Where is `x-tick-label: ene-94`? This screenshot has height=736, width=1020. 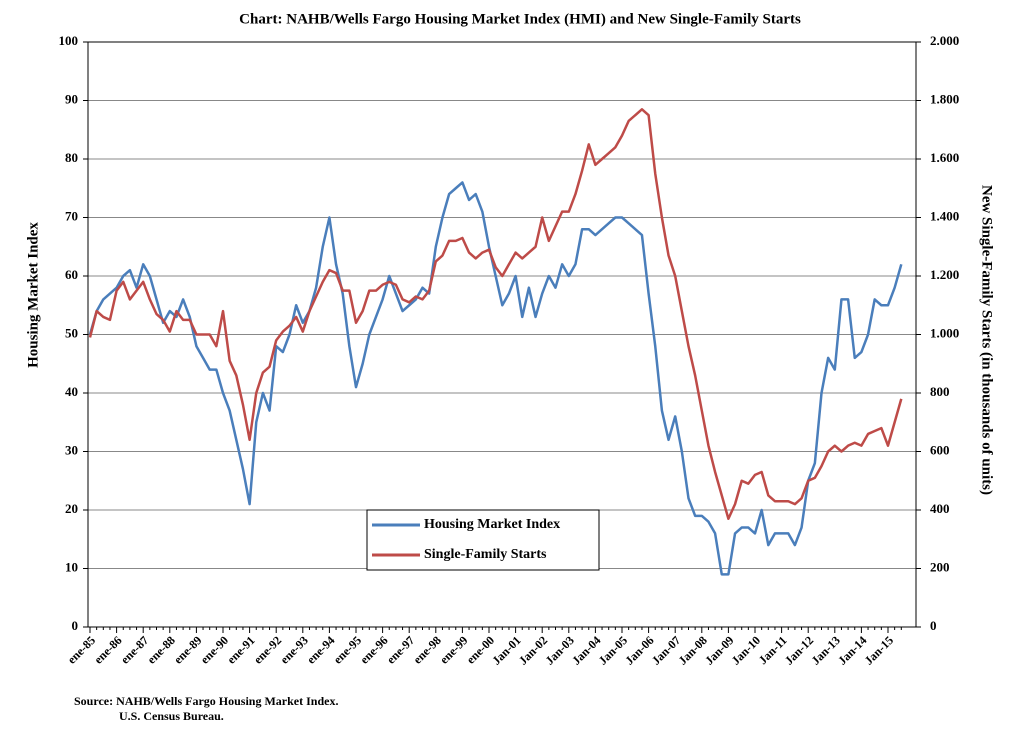
x-tick-label: ene-94 is located at coordinates (320, 649).